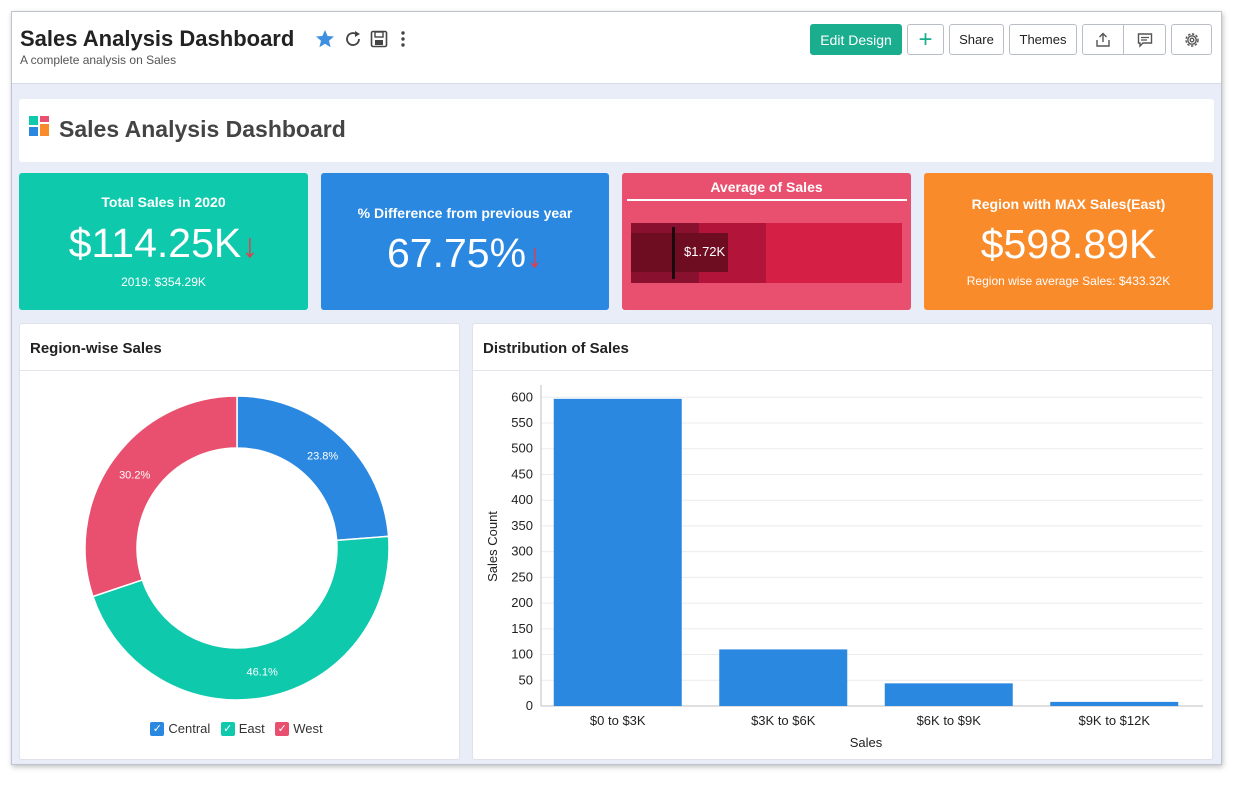  What do you see at coordinates (522, 448) in the screenshot?
I see `y-tick-label: 500` at bounding box center [522, 448].